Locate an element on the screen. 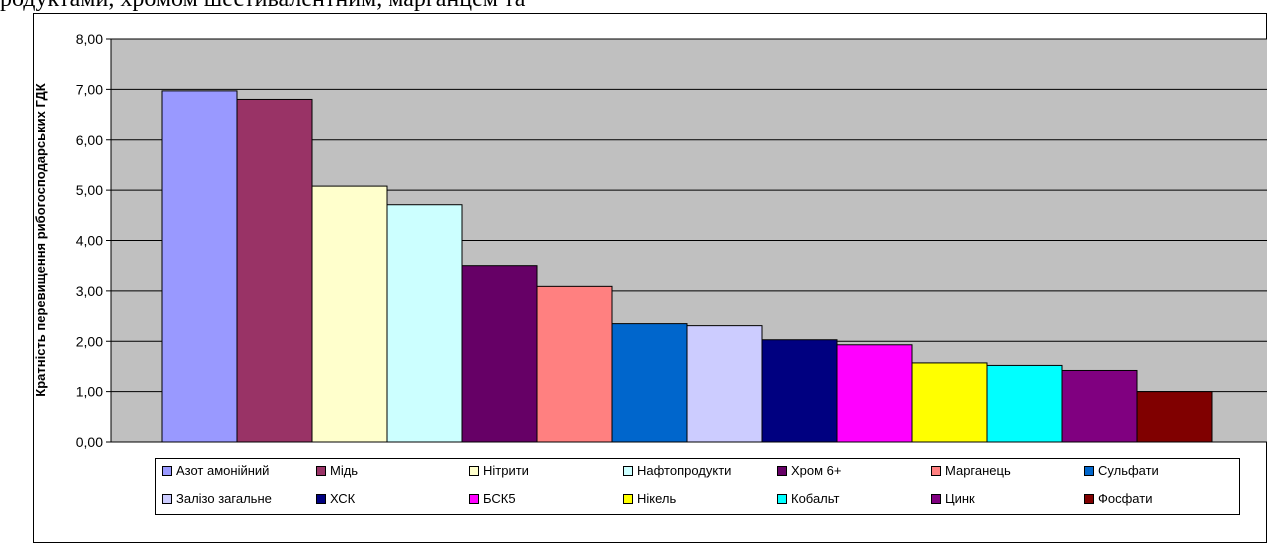  y-tick-label: 2,00 is located at coordinates (89, 341).